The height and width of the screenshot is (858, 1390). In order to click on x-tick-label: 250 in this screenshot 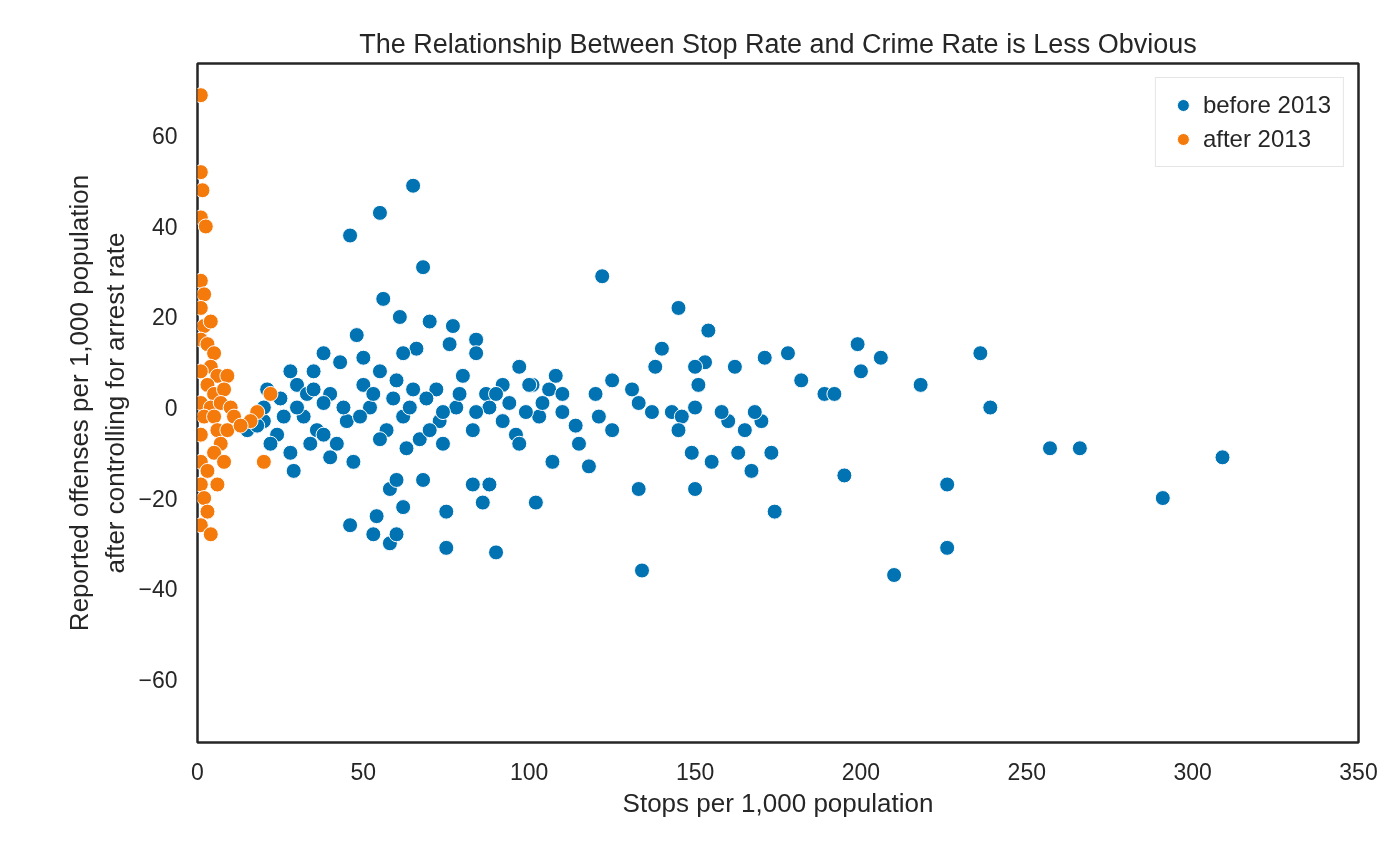, I will do `click(1026, 771)`.